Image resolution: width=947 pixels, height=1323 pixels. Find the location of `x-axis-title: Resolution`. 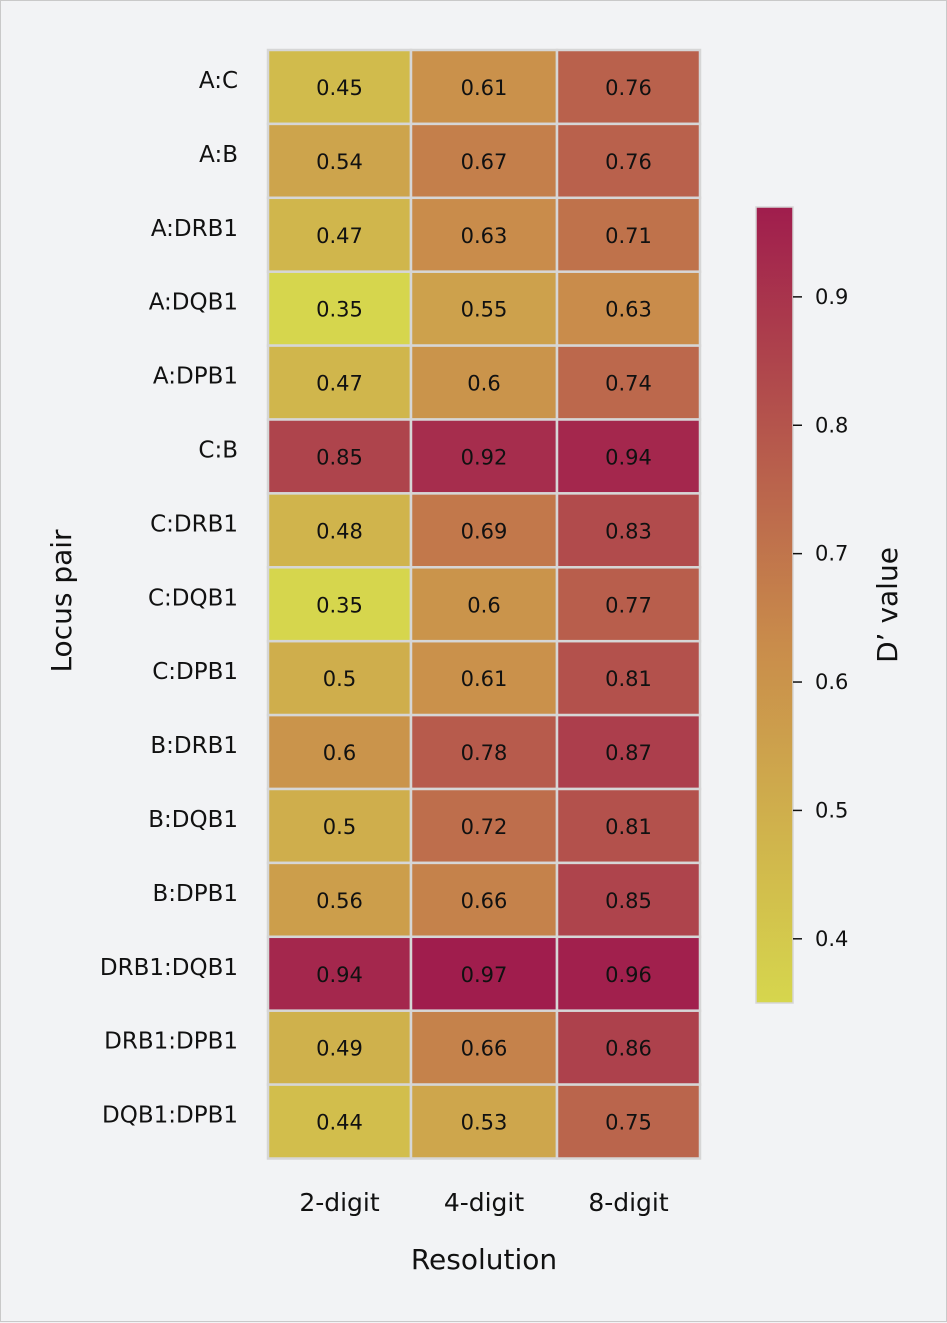

x-axis-title: Resolution is located at coordinates (484, 1259).